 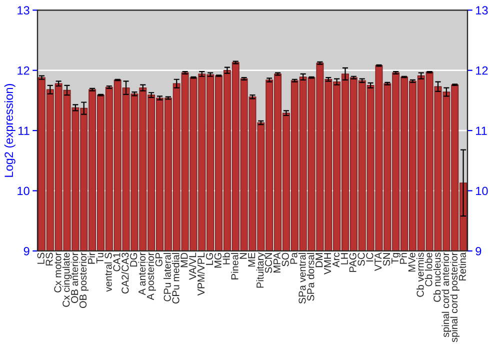 What do you see at coordinates (396, 258) in the screenshot?
I see `x-tick-label: Tg` at bounding box center [396, 258].